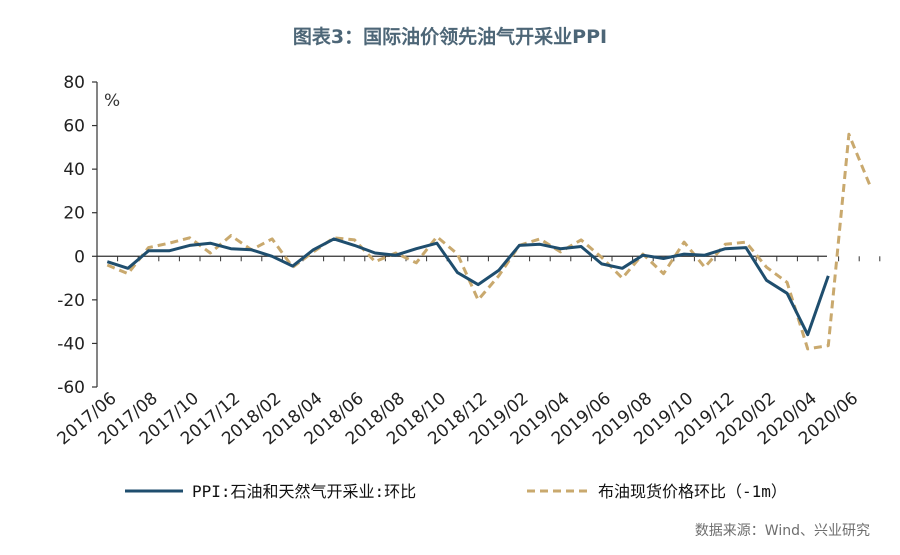 This screenshot has width=900, height=555. I want to click on y-tick-label: 20, so click(74, 214).